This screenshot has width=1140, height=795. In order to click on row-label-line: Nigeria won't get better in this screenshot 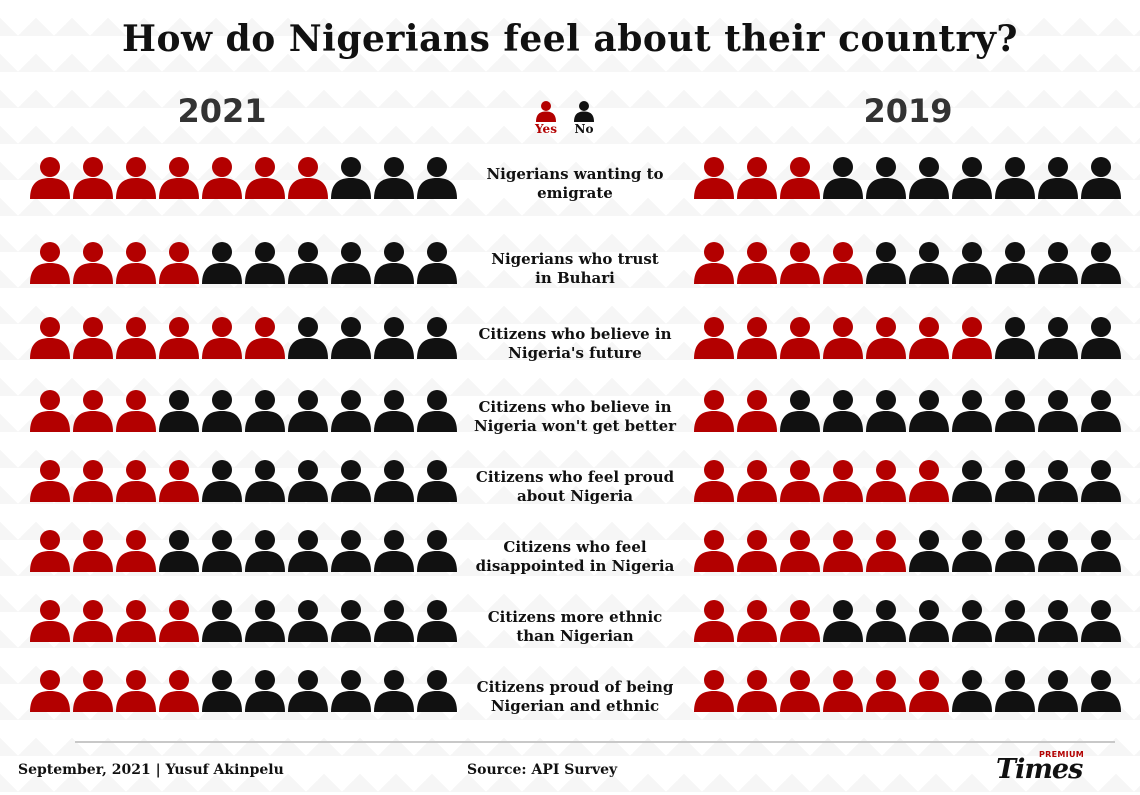, I will do `click(575, 426)`.